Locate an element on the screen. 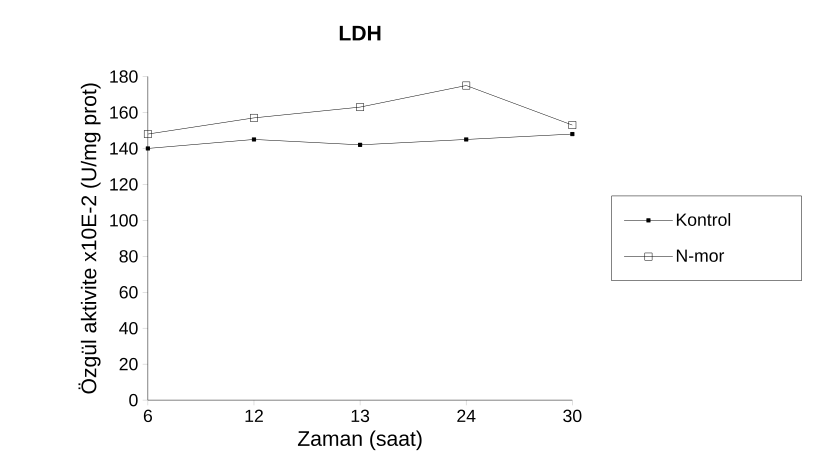  x-axis-title: Zaman (saat) is located at coordinates (360, 440).